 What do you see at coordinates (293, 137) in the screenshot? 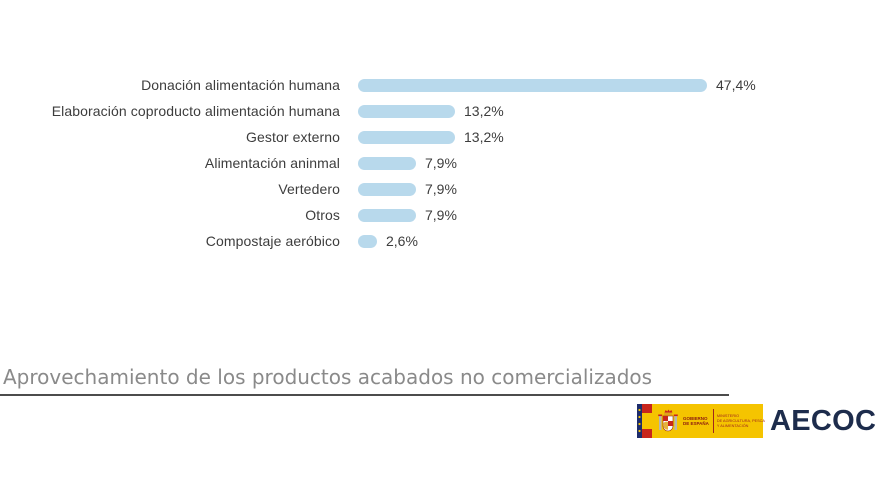
I see `category-label: Gestor externo` at bounding box center [293, 137].